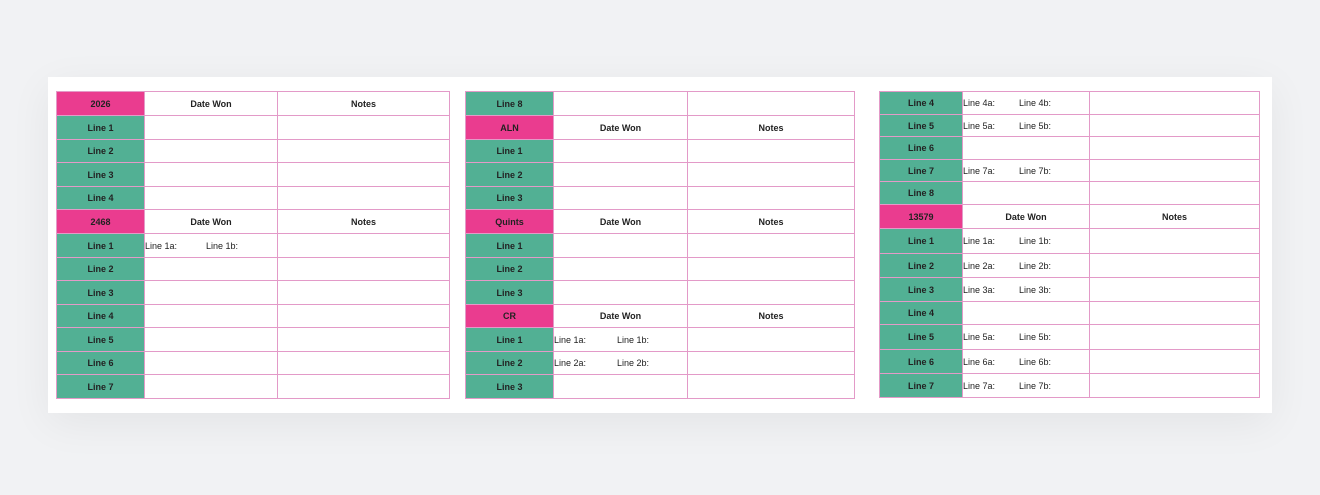 This screenshot has width=1320, height=495. I want to click on section-header-row: 13579 Date Won Notes, so click(1069, 216).